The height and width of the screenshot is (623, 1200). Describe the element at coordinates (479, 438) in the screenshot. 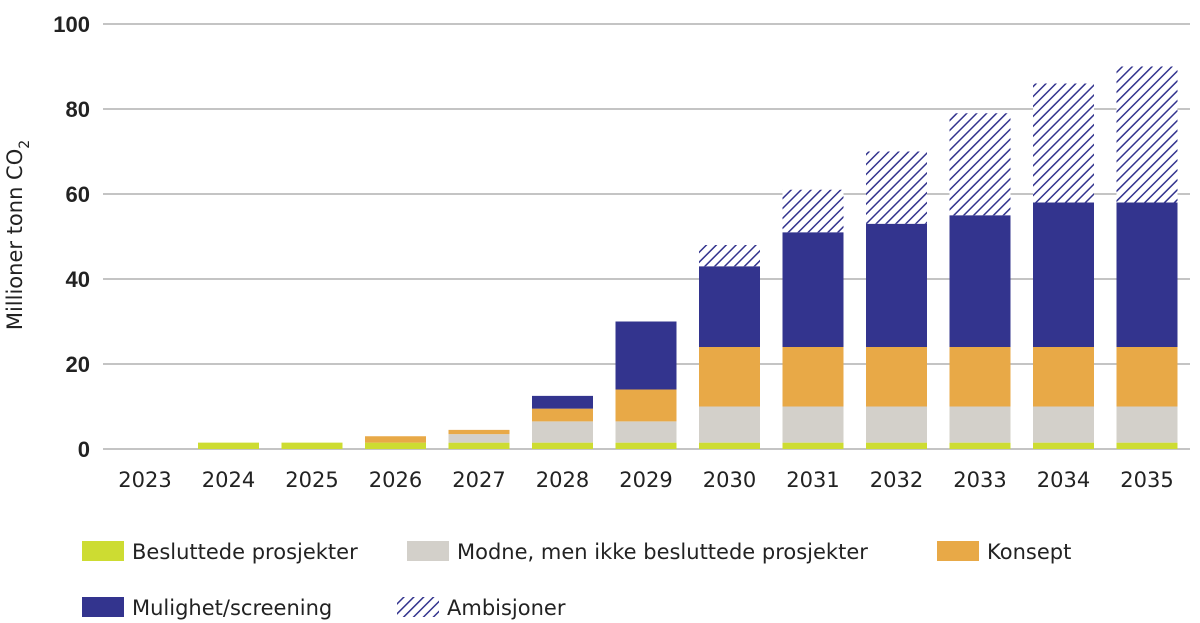

I see `bar-2027-modne-men-ikke-besluttede-prosjekter` at that location.